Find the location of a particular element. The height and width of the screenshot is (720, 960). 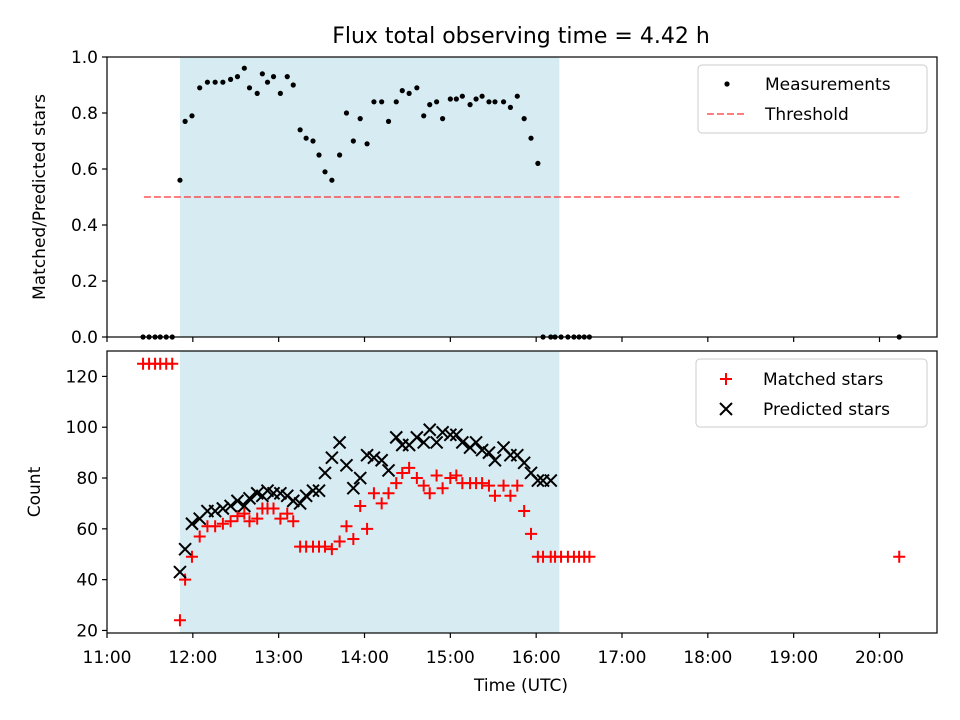

ratio-legend: Measurements Threshold is located at coordinates (812, 99).